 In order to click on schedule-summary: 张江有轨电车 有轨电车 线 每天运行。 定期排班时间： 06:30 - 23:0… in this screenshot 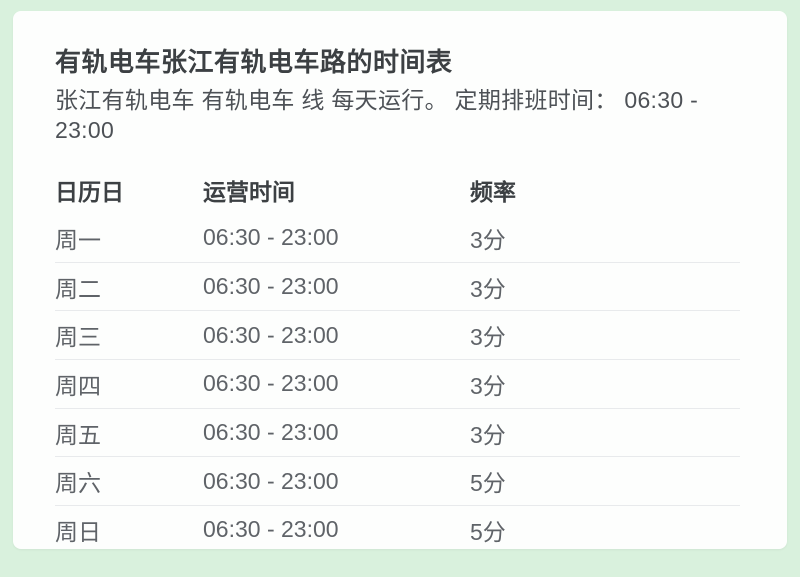, I will do `click(377, 115)`.